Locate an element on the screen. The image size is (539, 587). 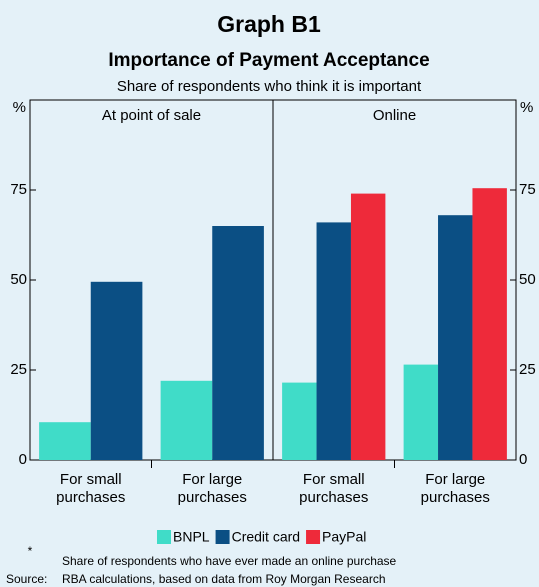
legend-label: BNPL is located at coordinates (191, 537).